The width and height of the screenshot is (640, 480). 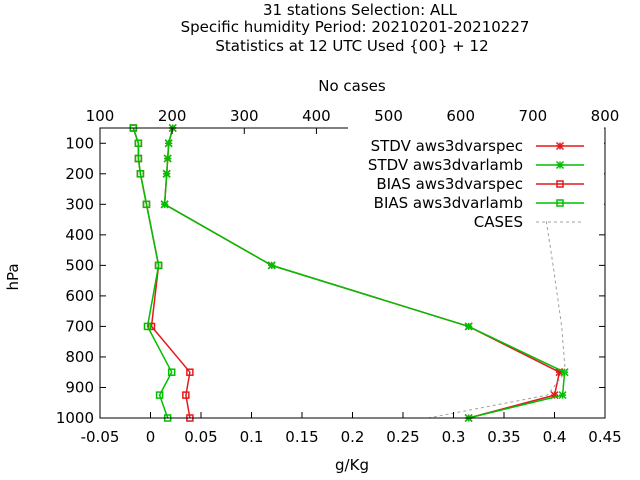 I want to click on x2-axis-label: No cases, so click(x=352, y=86).